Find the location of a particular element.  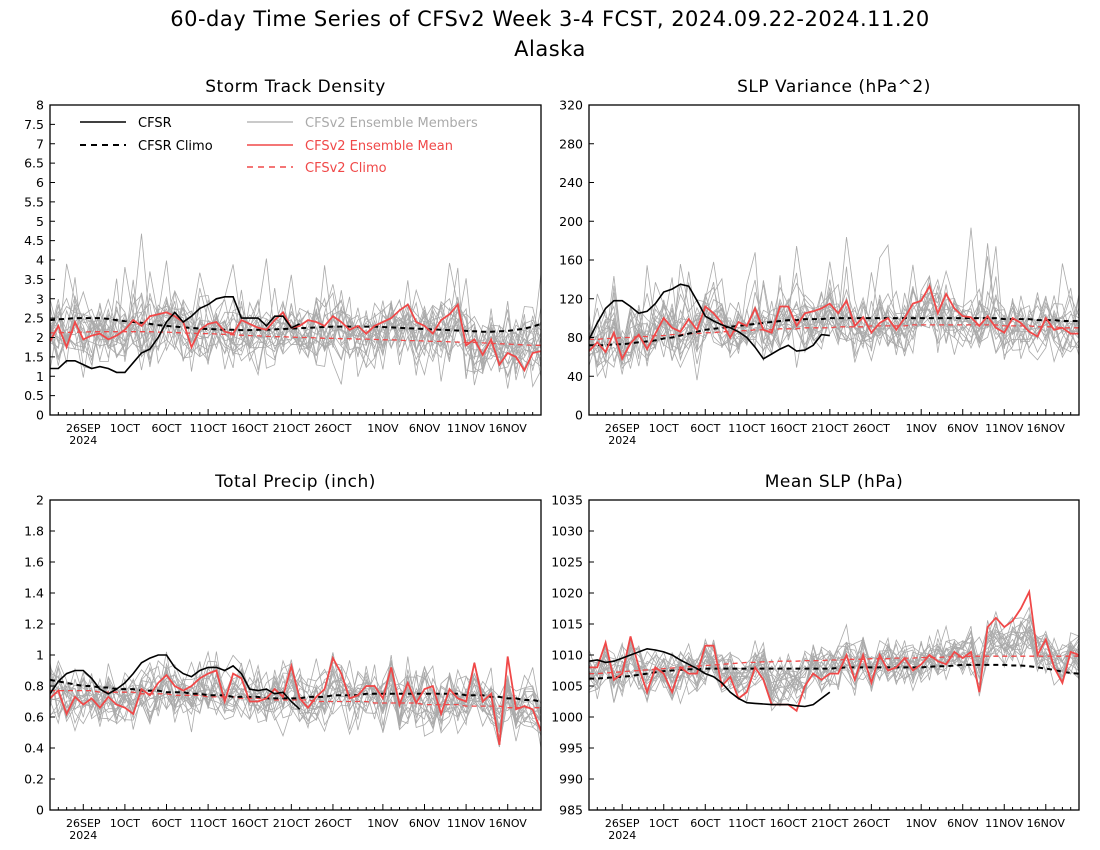

x-tick-label: 1OCT is located at coordinates (125, 823).